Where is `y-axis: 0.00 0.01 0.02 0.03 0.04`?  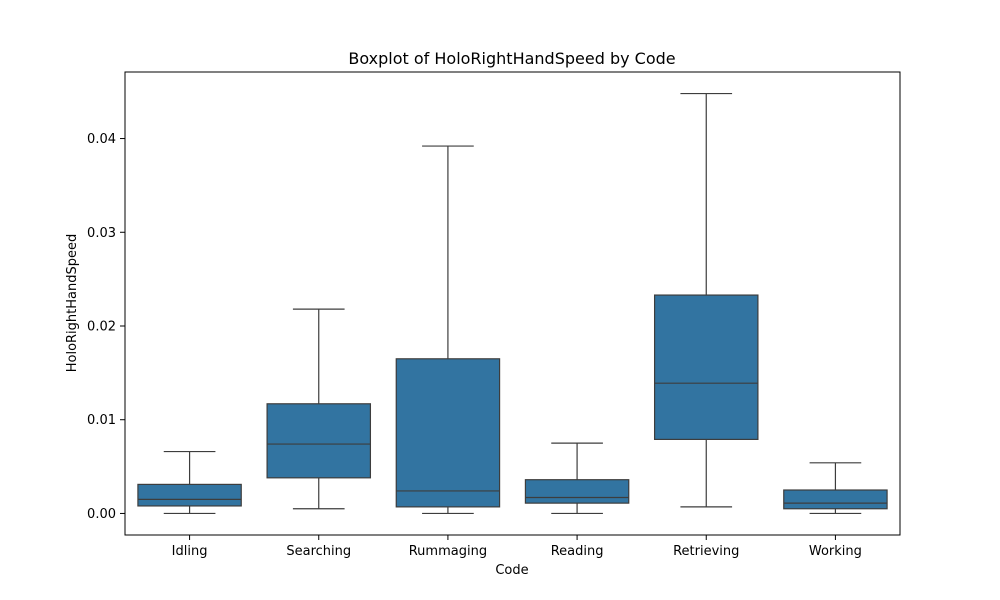
y-axis: 0.00 0.01 0.02 0.03 0.04 is located at coordinates (106, 327).